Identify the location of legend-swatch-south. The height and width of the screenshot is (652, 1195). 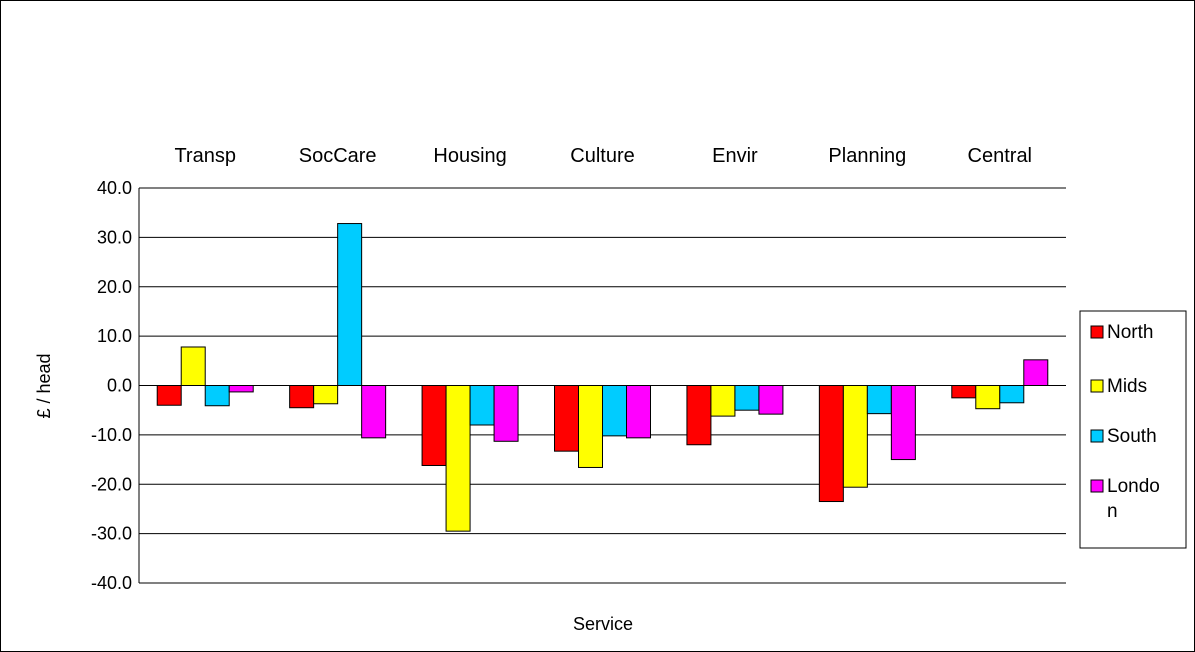
(1097, 436).